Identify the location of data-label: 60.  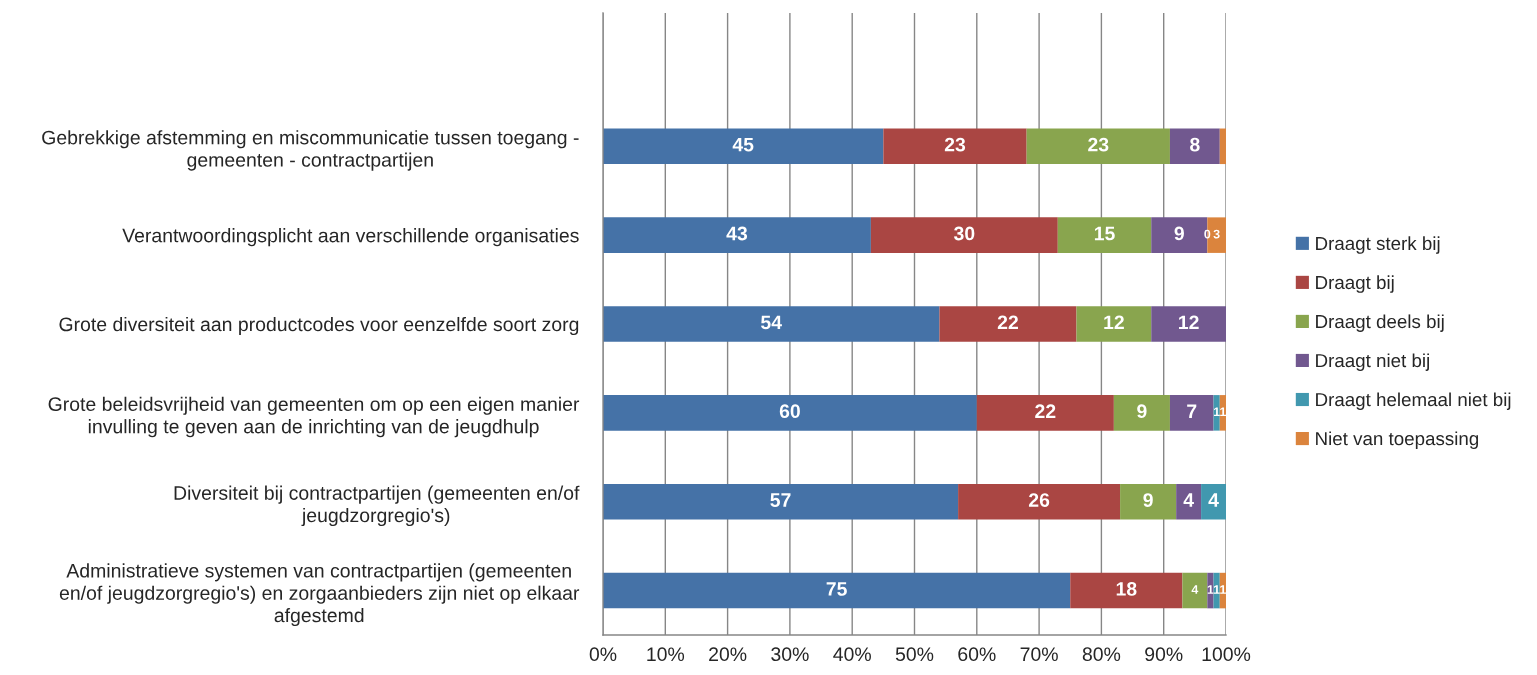
(789, 411).